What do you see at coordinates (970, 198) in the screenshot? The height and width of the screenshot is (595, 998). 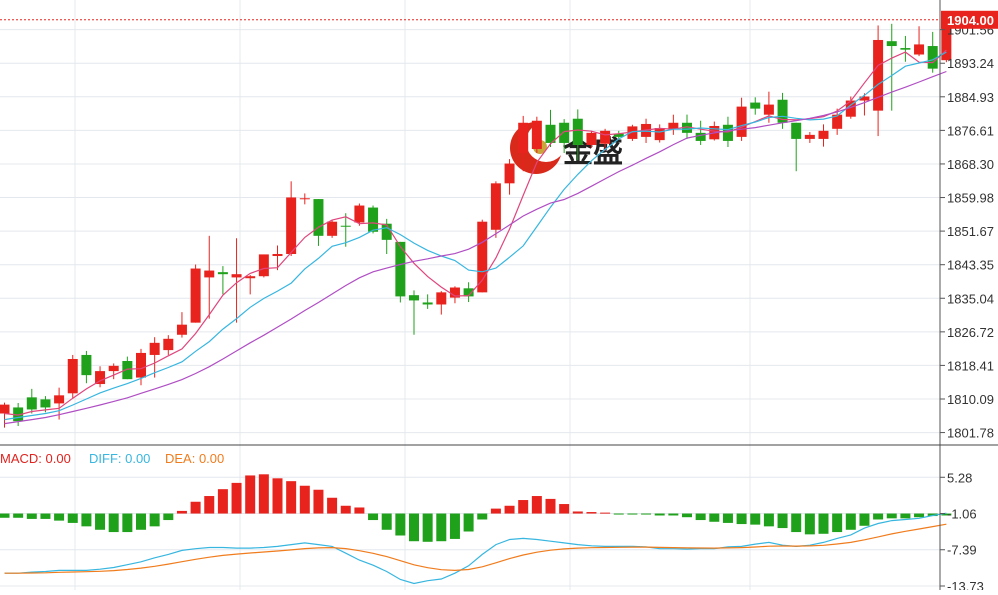 I see `price-tick-label: 1859.98` at bounding box center [970, 198].